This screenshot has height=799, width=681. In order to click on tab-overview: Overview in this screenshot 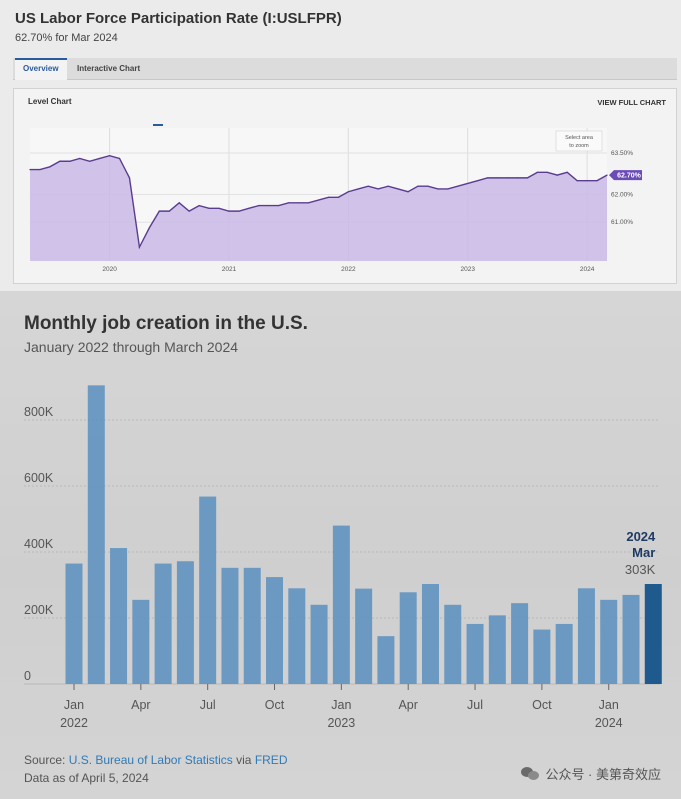, I will do `click(41, 69)`.